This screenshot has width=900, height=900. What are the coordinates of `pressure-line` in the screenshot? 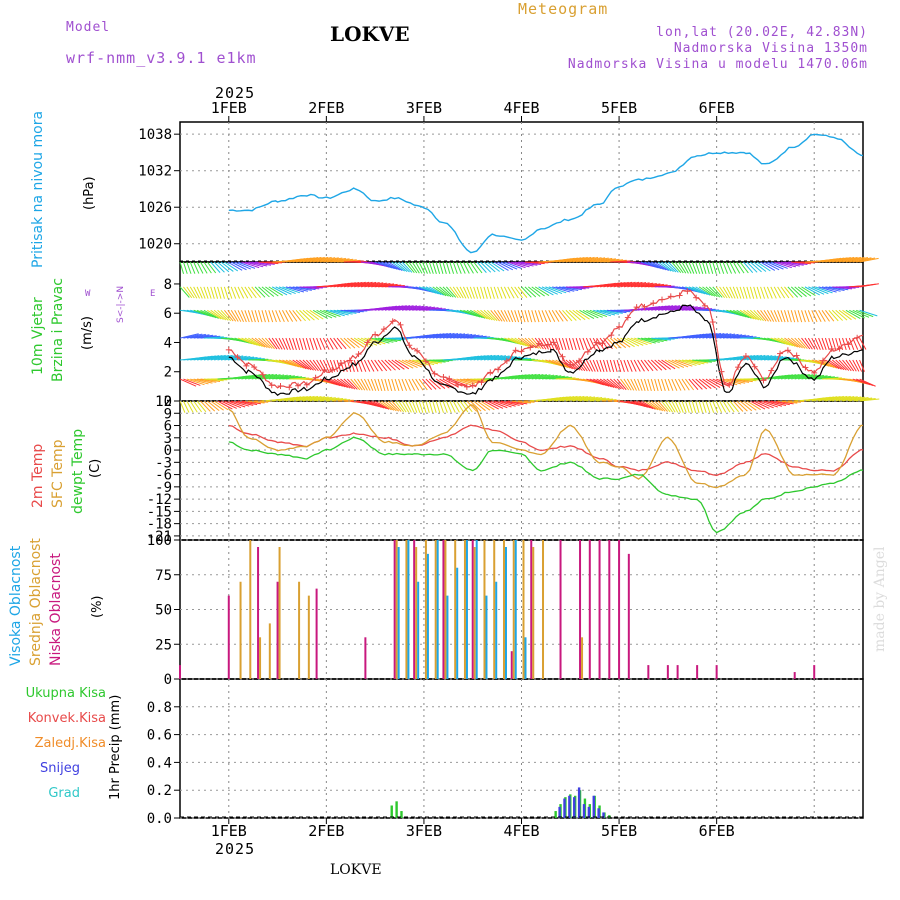 It's located at (546, 193).